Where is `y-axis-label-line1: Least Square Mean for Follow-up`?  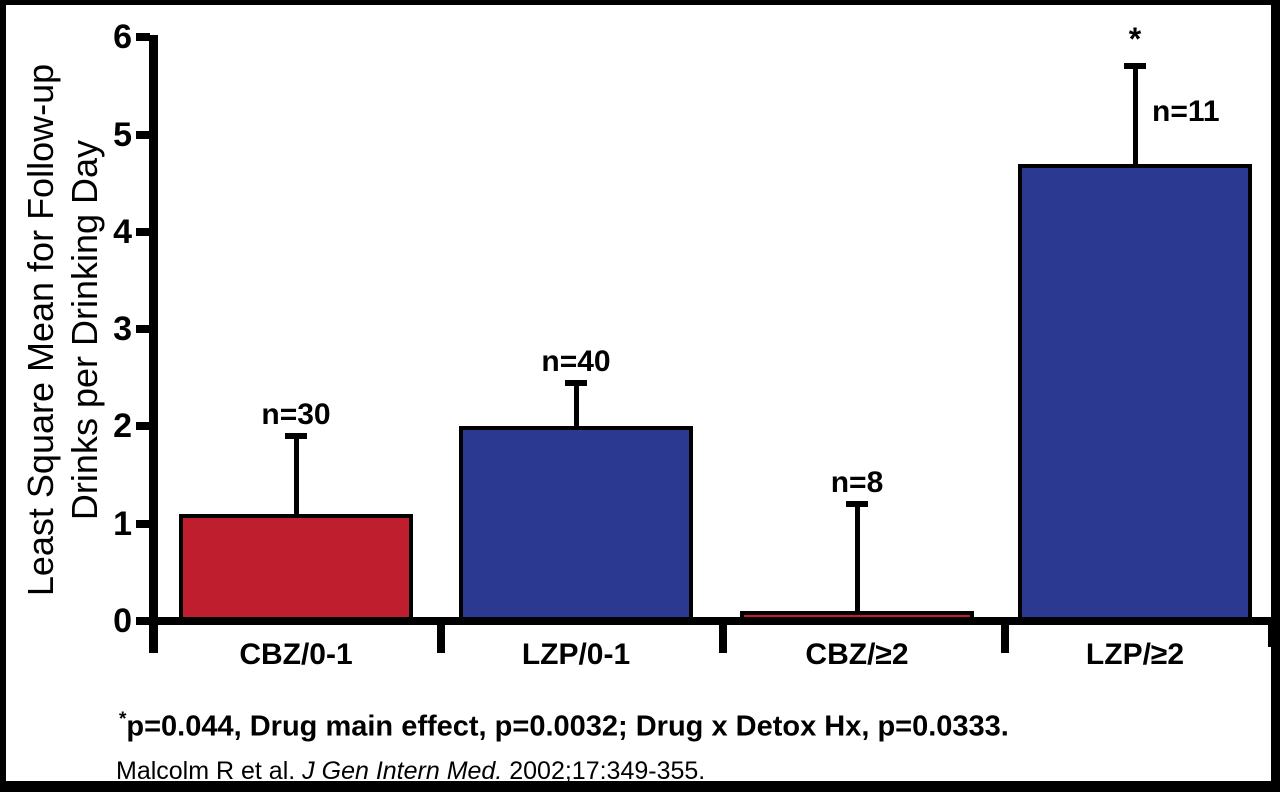
y-axis-label-line1: Least Square Mean for Follow-up is located at coordinates (40, 330).